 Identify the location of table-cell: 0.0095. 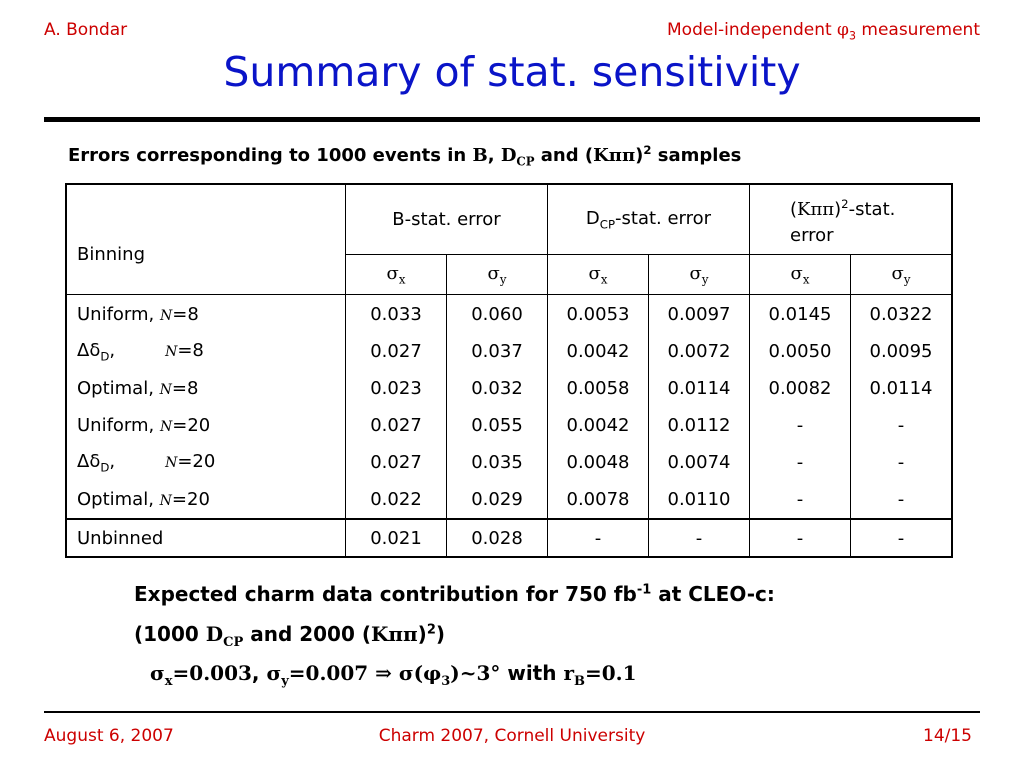
(901, 351).